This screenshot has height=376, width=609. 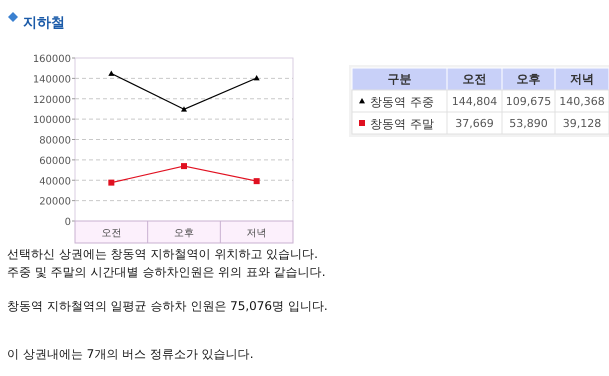 I want to click on legend-title: 구분, so click(x=400, y=79).